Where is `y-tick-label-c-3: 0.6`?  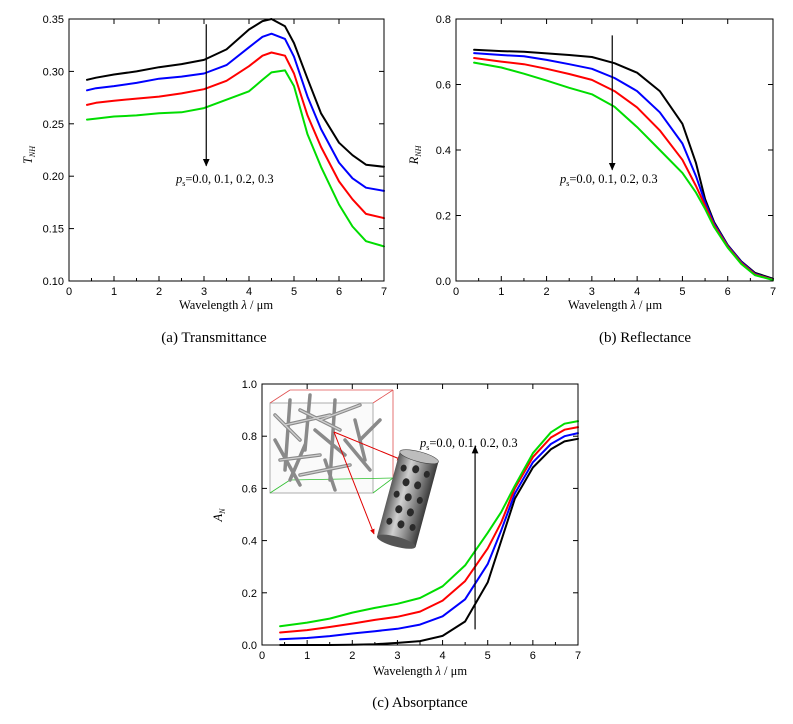 y-tick-label-c-3: 0.6 is located at coordinates (249, 489).